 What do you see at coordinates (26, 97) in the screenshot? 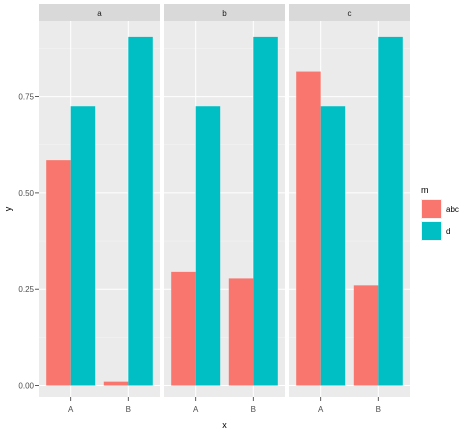
I see `y-tick-label: 0.75` at bounding box center [26, 97].